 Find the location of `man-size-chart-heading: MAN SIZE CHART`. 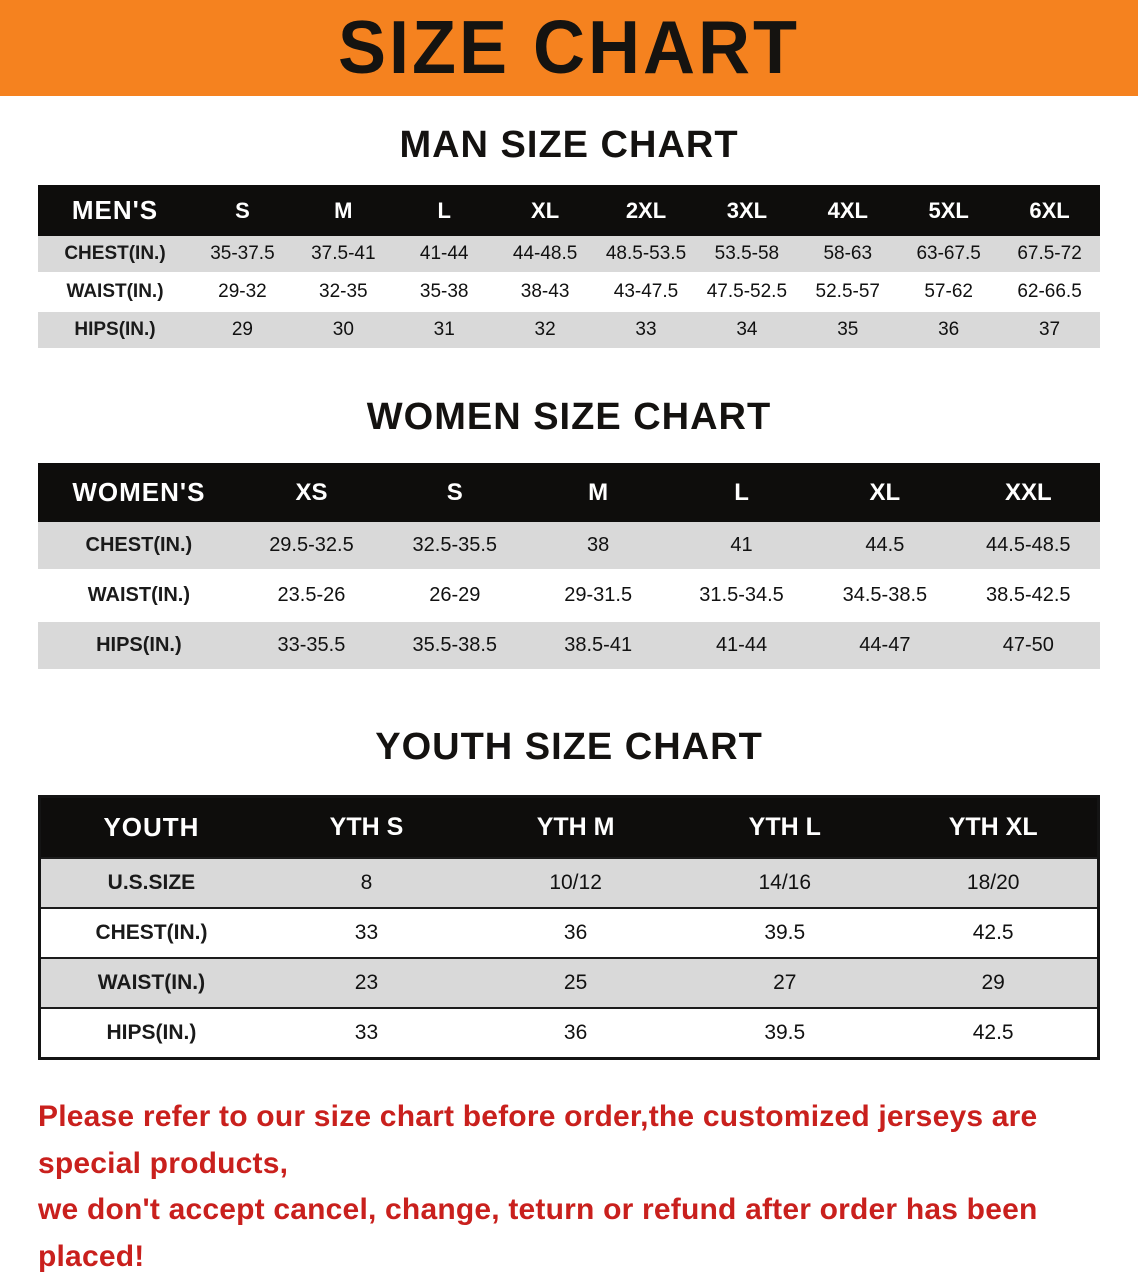

man-size-chart-heading: MAN SIZE CHART is located at coordinates (569, 145).